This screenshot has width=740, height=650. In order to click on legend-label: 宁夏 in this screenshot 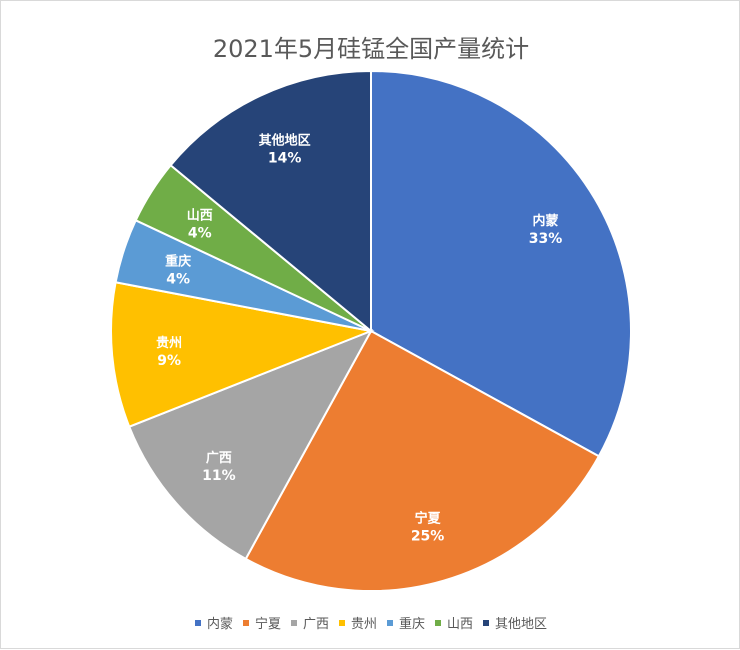, I will do `click(267, 624)`.